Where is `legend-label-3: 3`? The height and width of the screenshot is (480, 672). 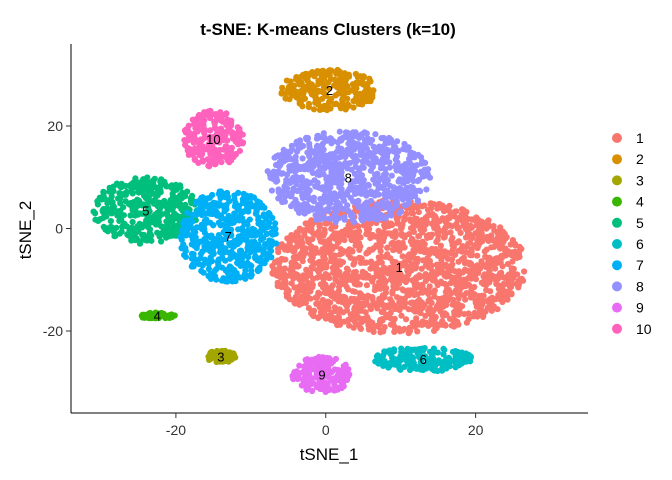
legend-label-3: 3 is located at coordinates (640, 180).